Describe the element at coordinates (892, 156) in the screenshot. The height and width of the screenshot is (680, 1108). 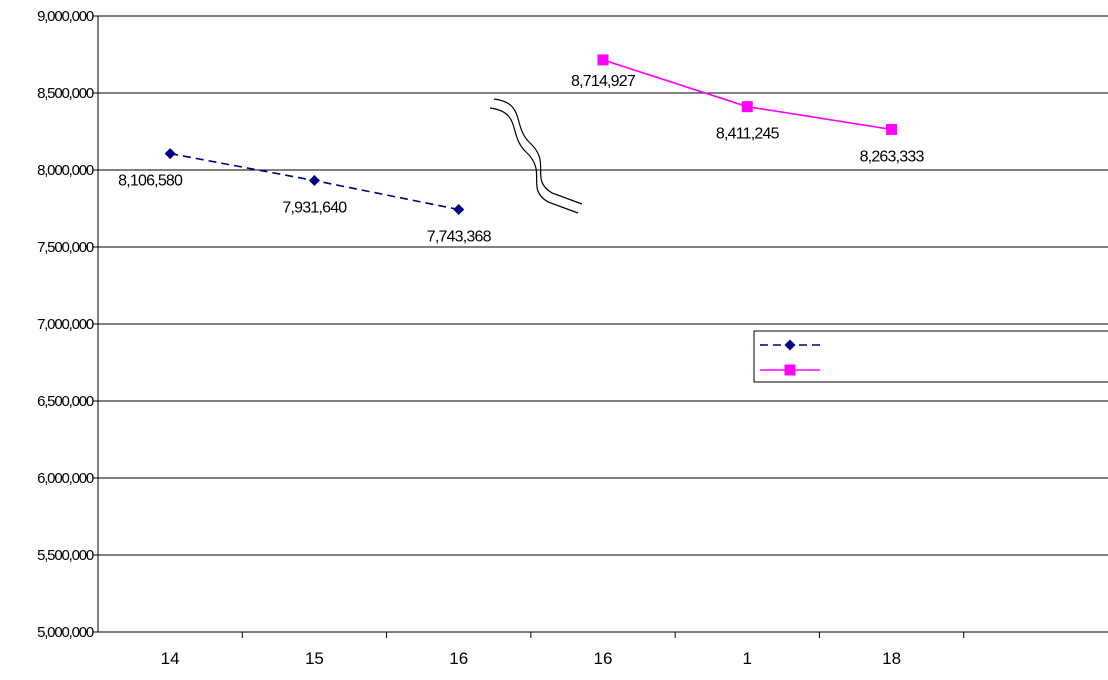
I see `data-label: 8,263,333` at that location.